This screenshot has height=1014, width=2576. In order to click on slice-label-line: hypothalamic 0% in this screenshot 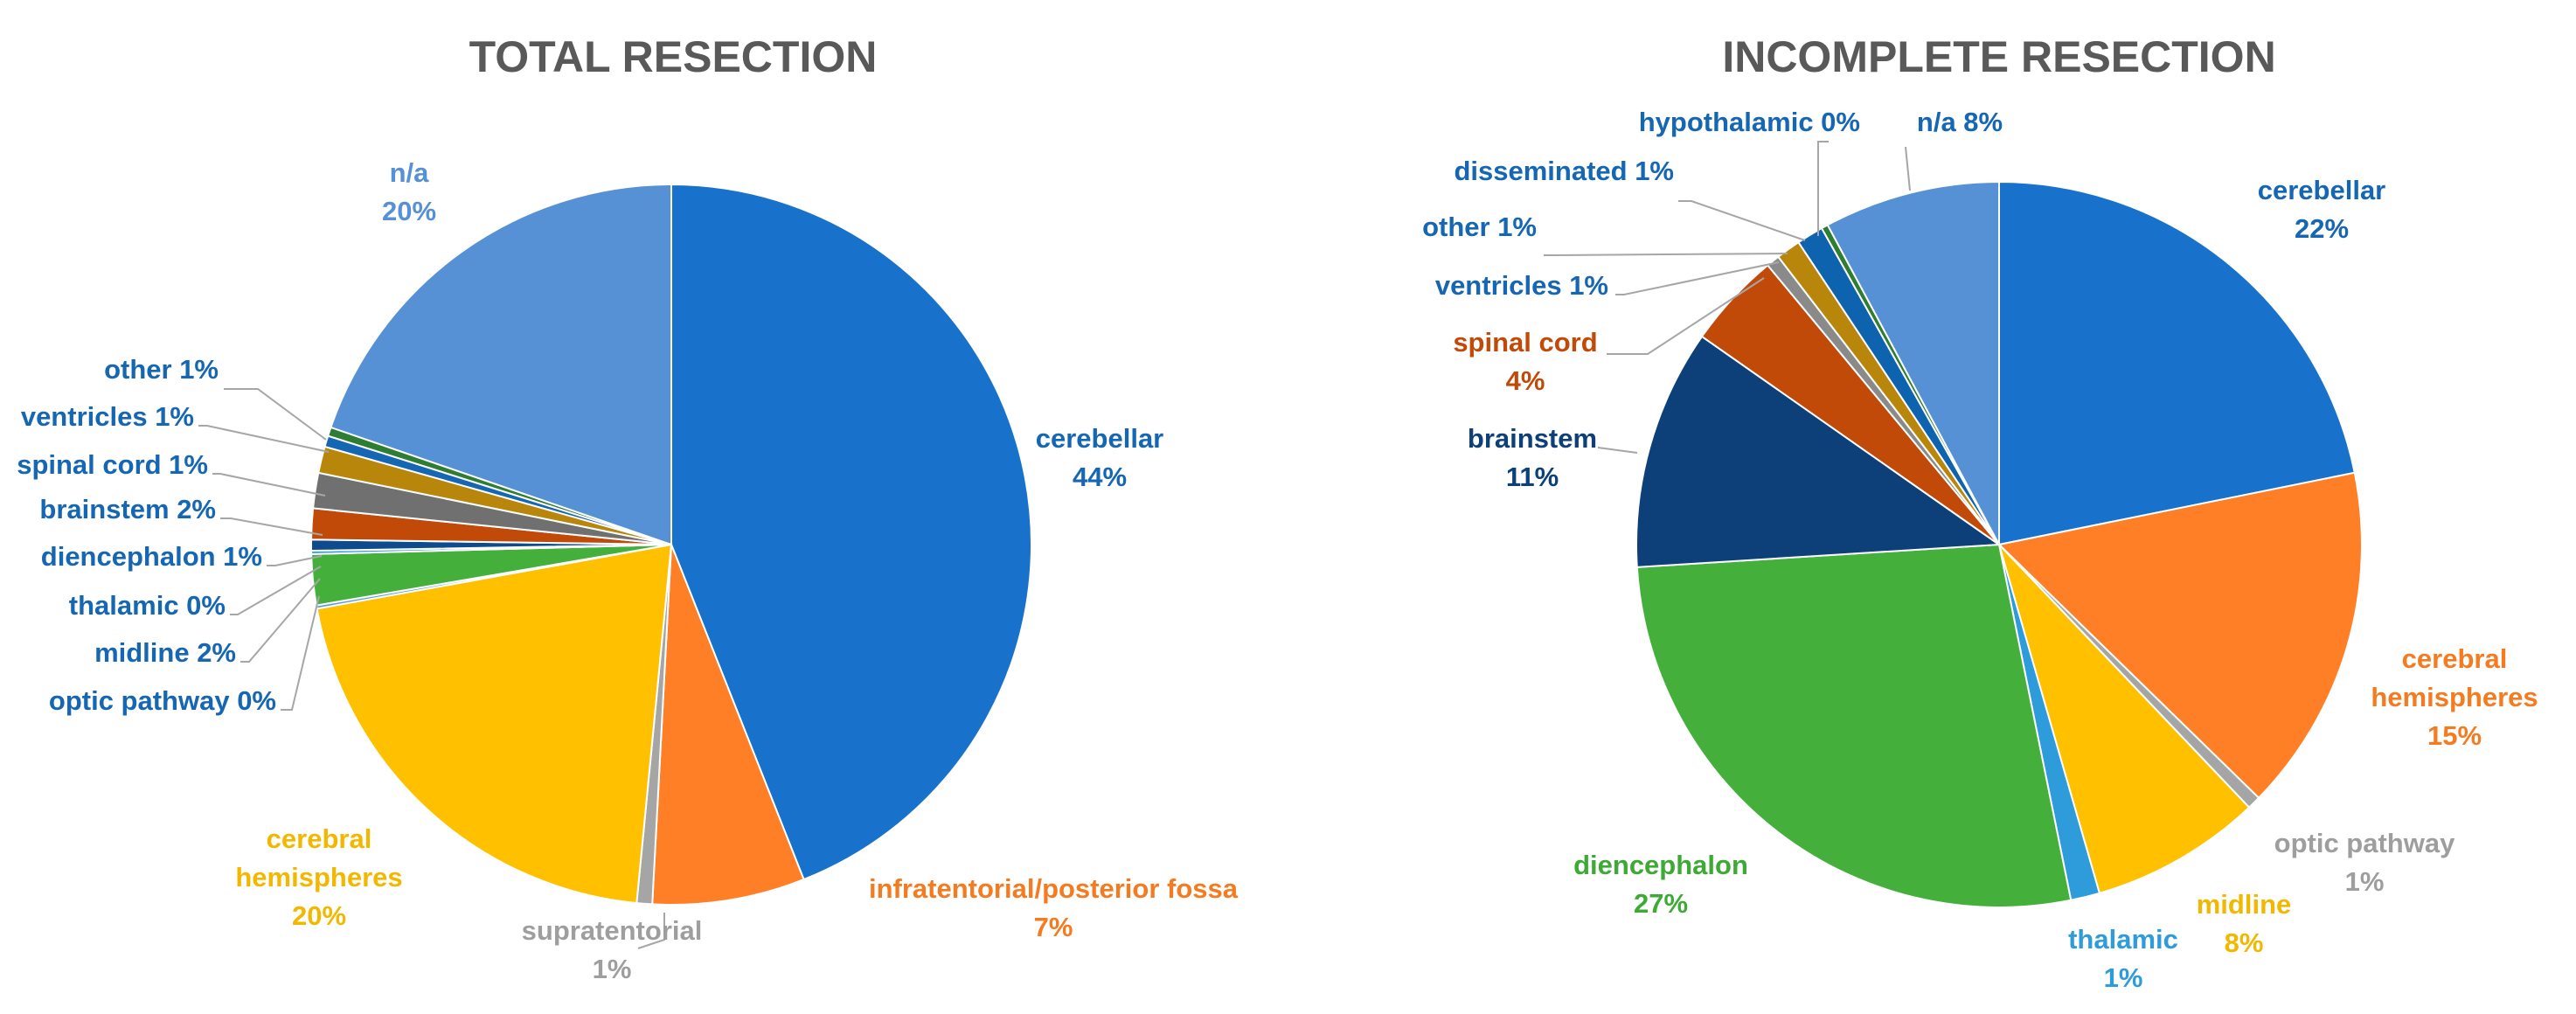, I will do `click(1750, 122)`.